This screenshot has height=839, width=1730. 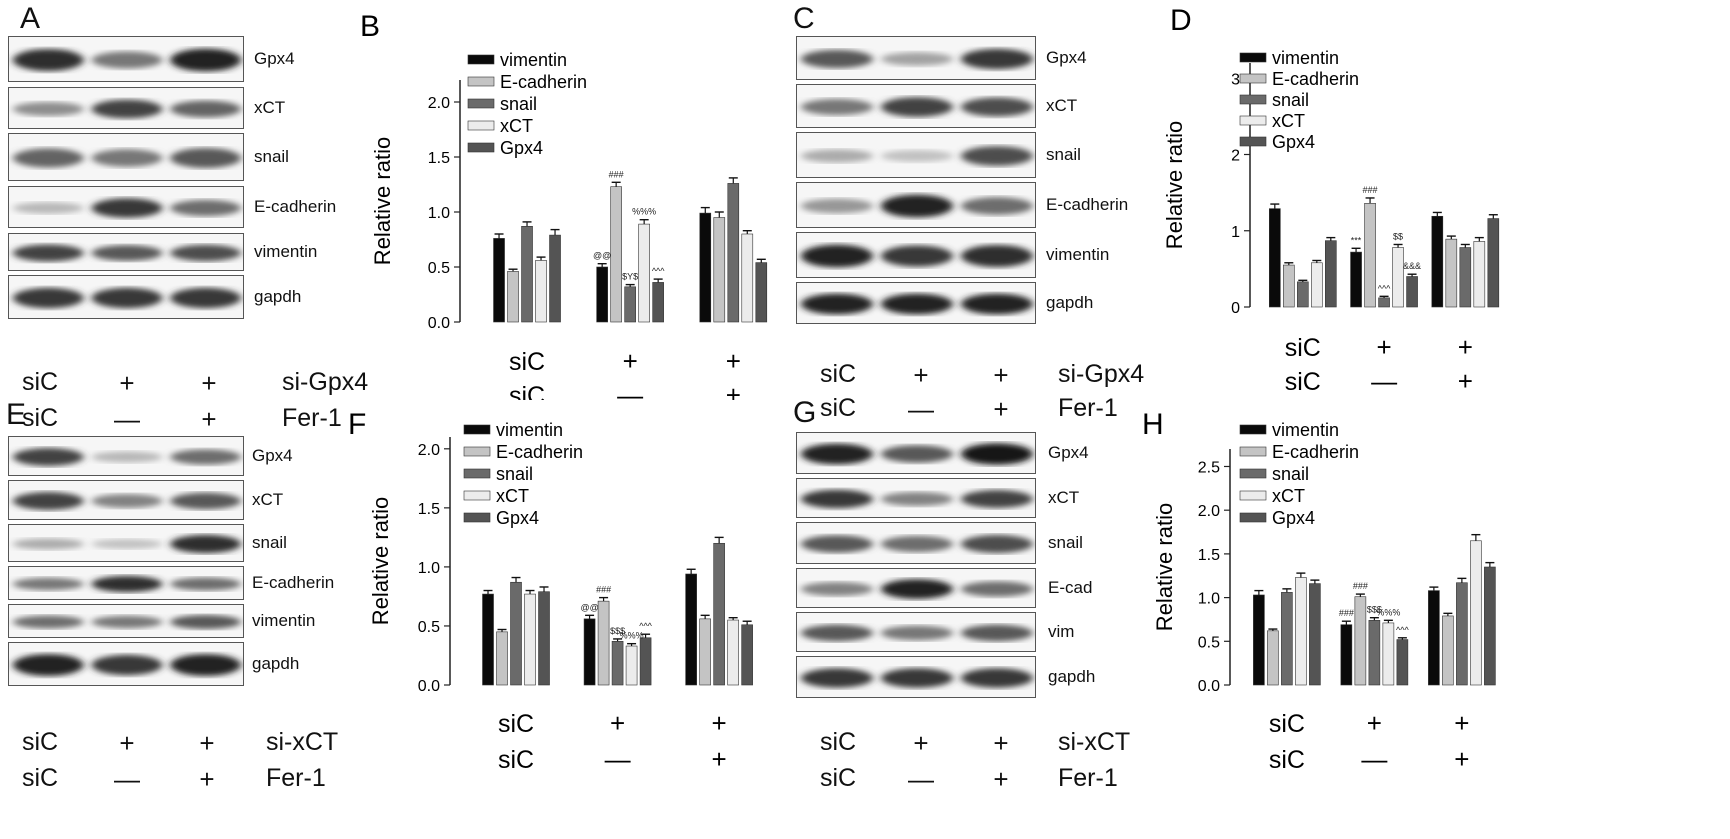 I want to click on blot-band-label: Gpx4, so click(x=1066, y=57).